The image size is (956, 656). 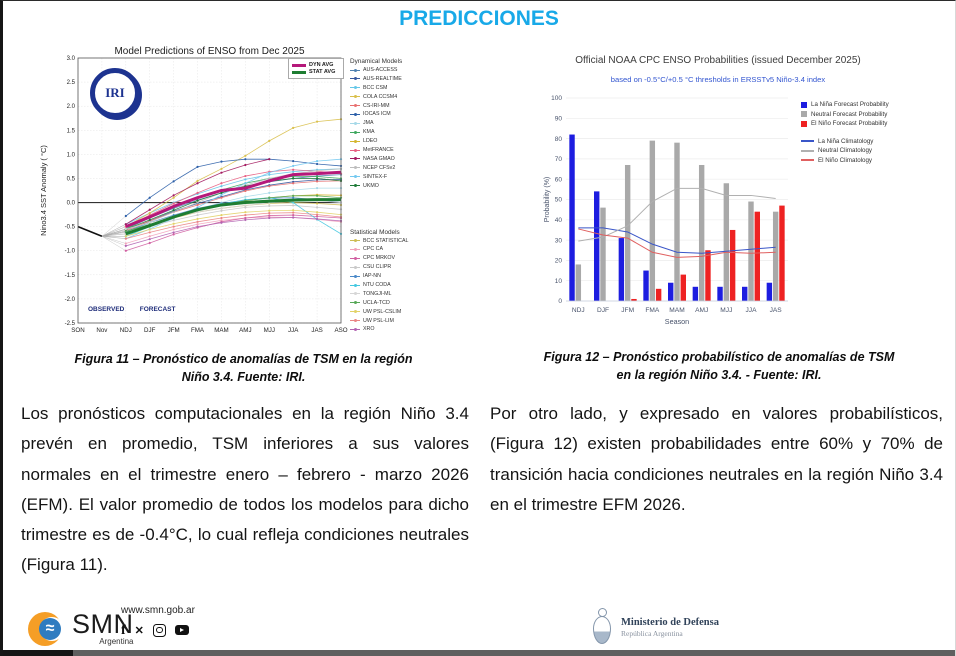 I want to click on smn-logo-mark-icon, so click(x=48, y=629).